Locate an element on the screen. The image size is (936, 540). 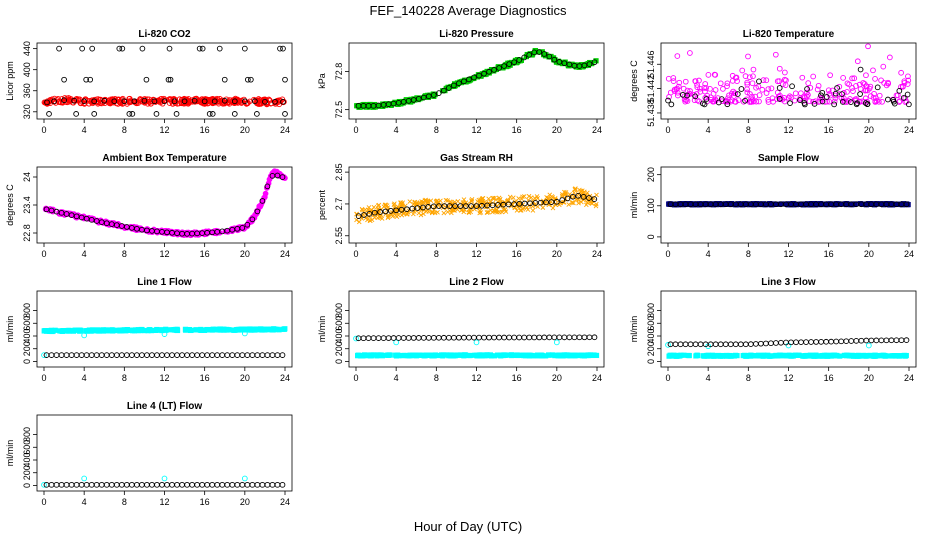
panel-title-temperature: Li-820 Temperature is located at coordinates (789, 34).